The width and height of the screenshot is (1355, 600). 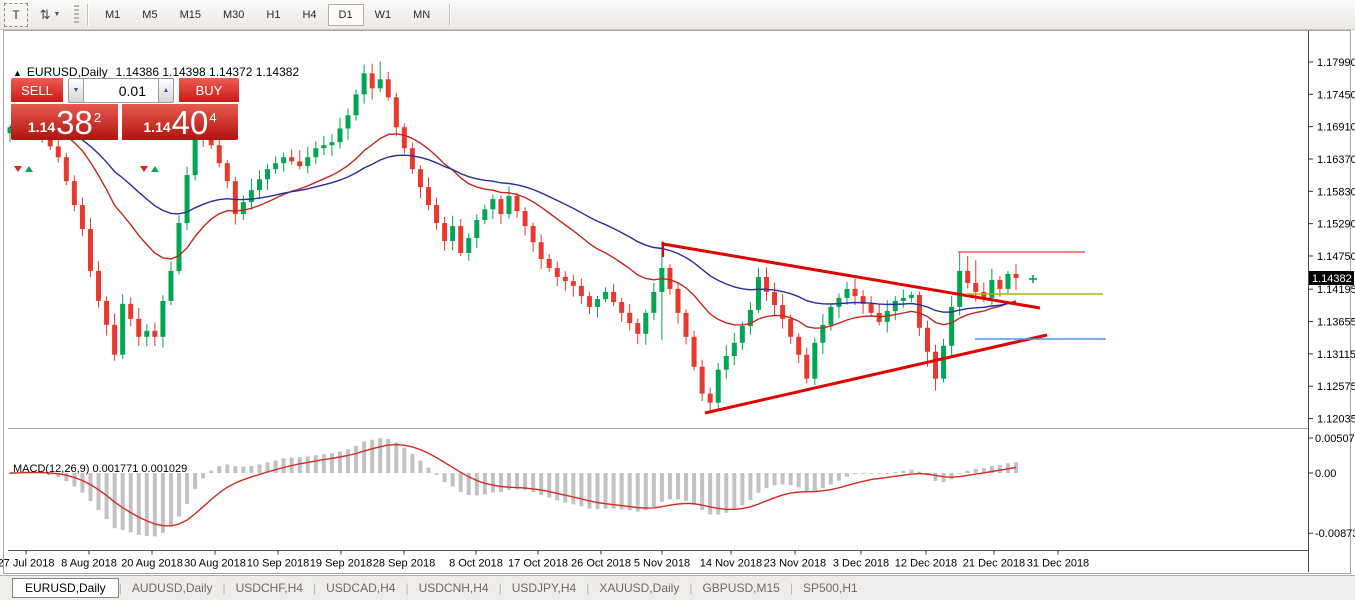 I want to click on timeframe-button-h1: H1, so click(x=273, y=14).